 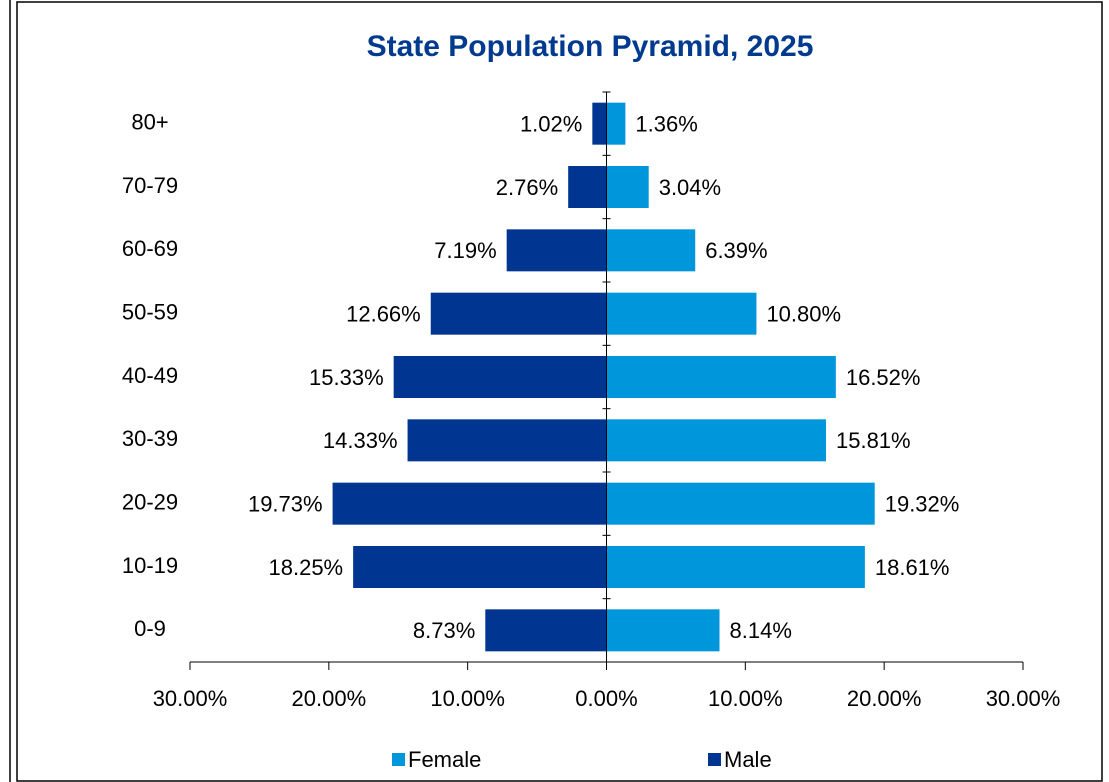 What do you see at coordinates (666, 123) in the screenshot?
I see `data-label: 1.36%` at bounding box center [666, 123].